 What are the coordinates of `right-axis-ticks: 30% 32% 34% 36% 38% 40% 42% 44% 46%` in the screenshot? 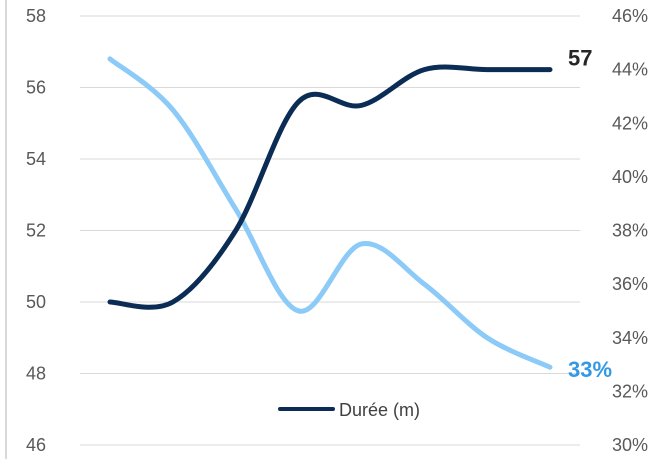 It's located at (630, 230).